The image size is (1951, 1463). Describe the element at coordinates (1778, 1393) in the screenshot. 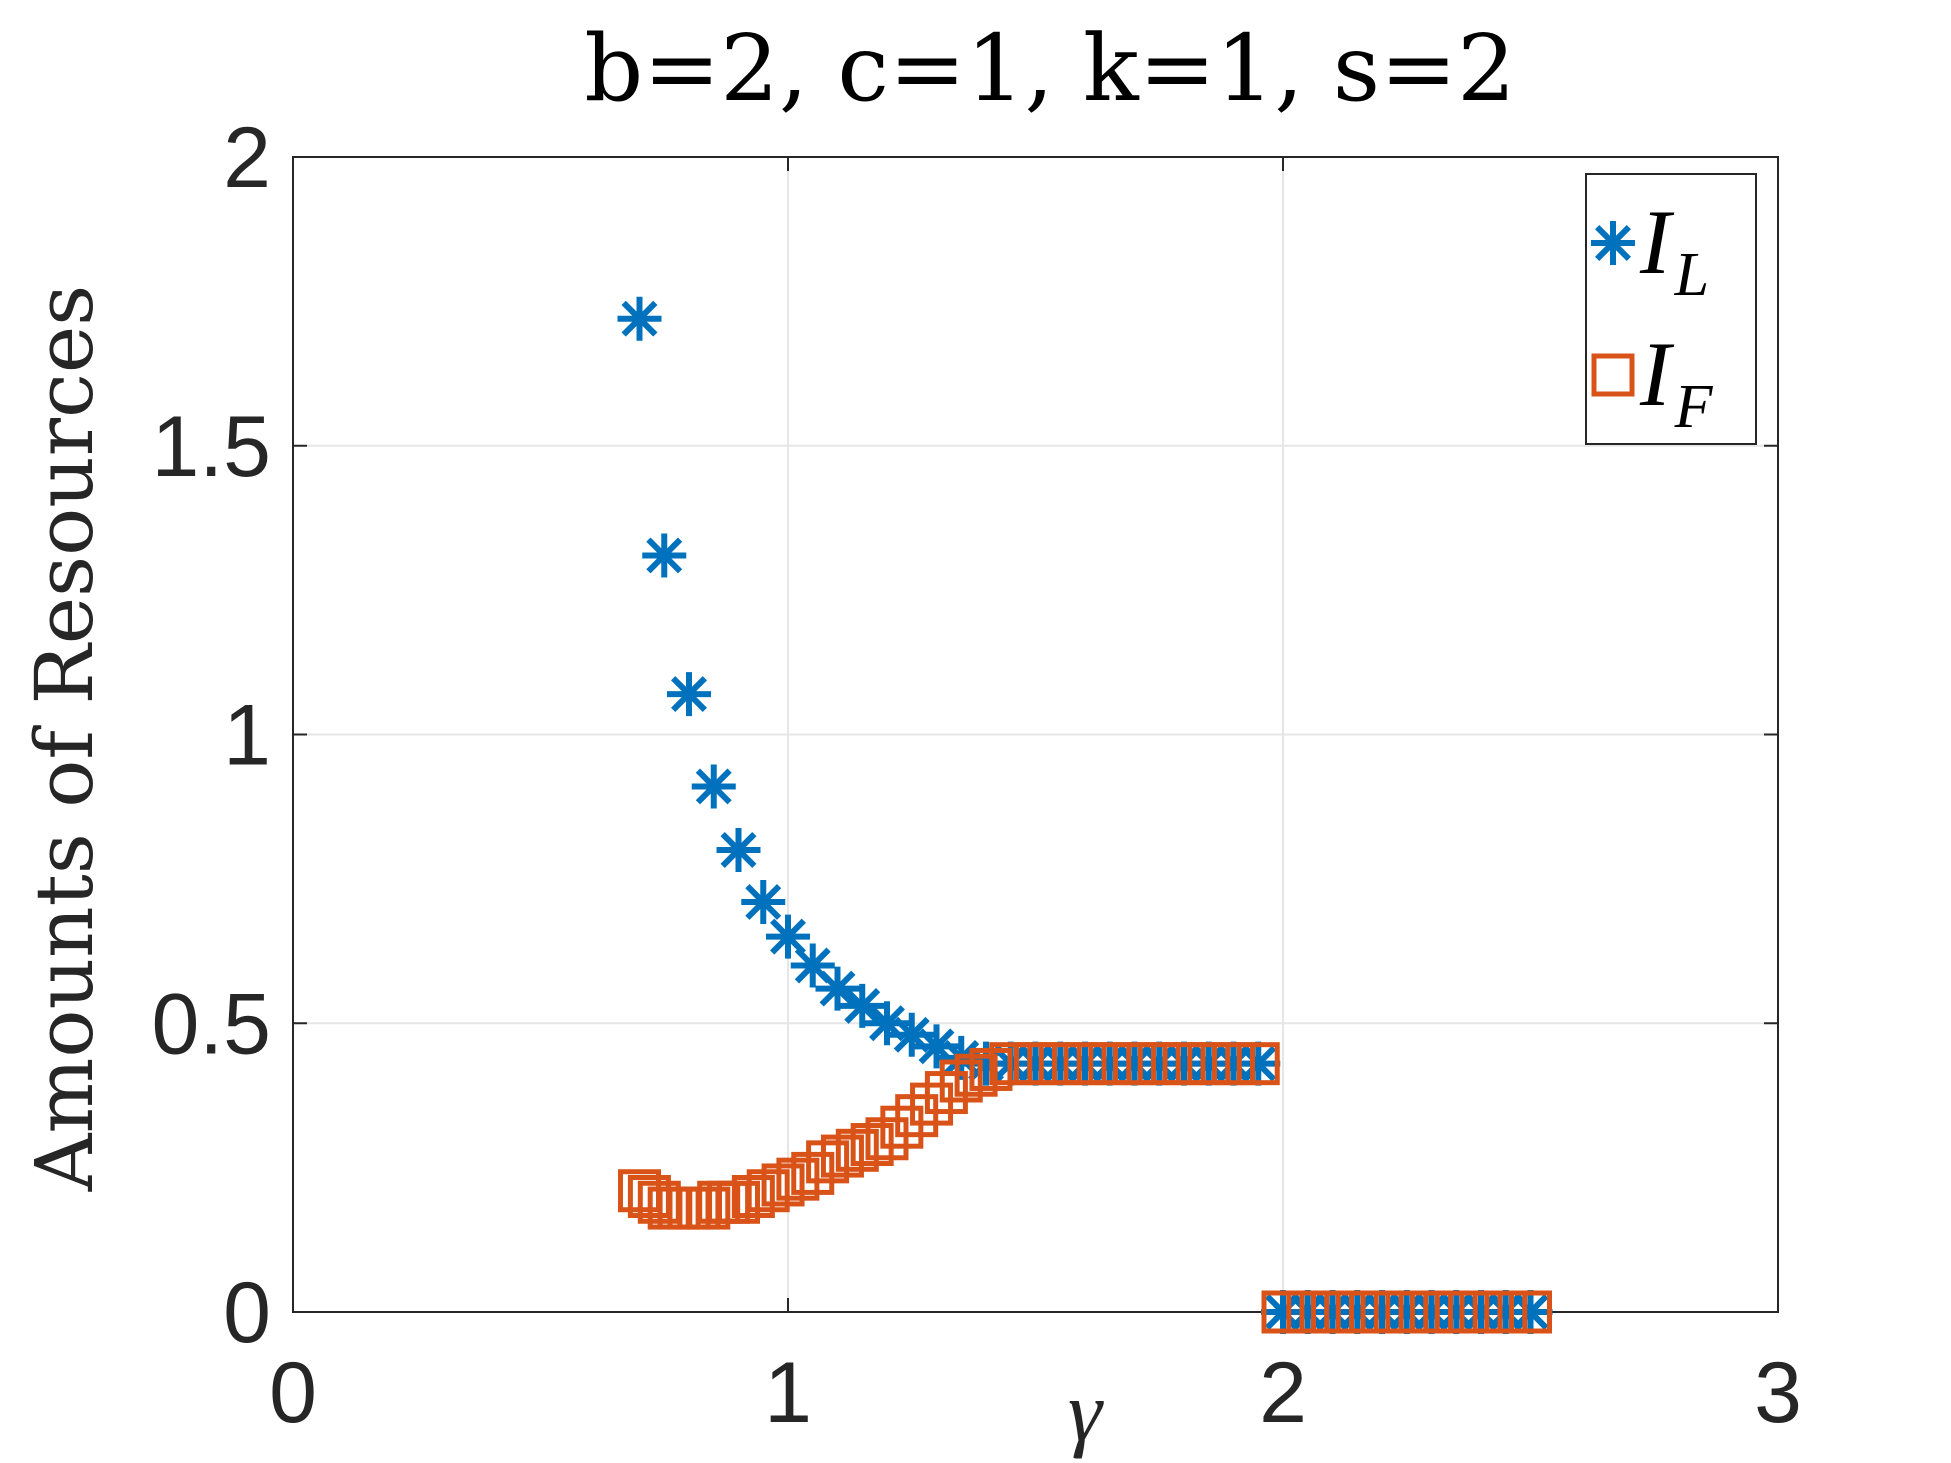

I see `x-tick-label: 3` at that location.